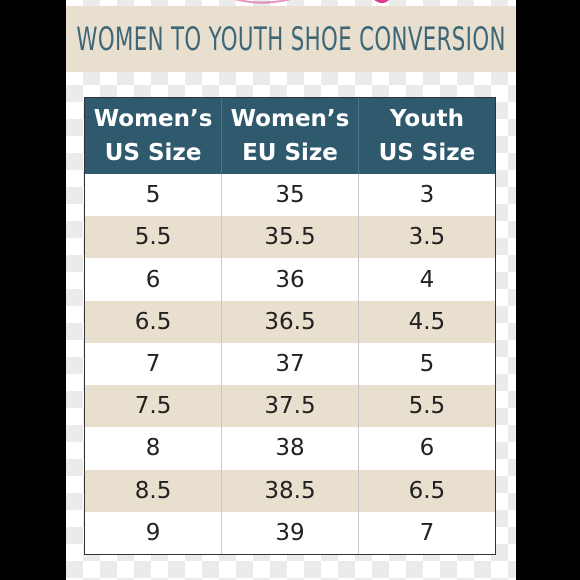  I want to click on table-cell: 38, so click(290, 448).